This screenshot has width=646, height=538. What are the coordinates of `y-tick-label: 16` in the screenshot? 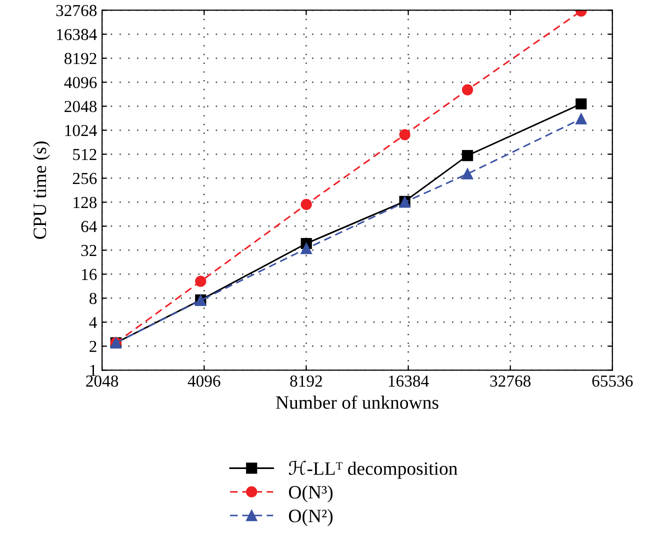 It's located at (89, 274).